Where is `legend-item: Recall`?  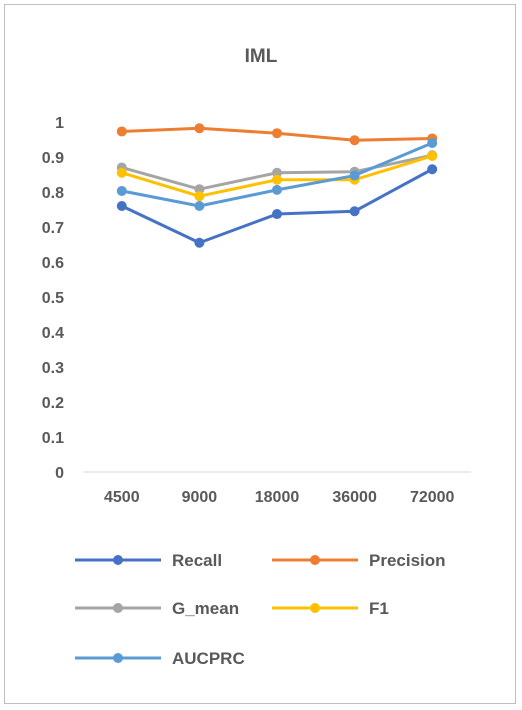
legend-item: Recall is located at coordinates (148, 560).